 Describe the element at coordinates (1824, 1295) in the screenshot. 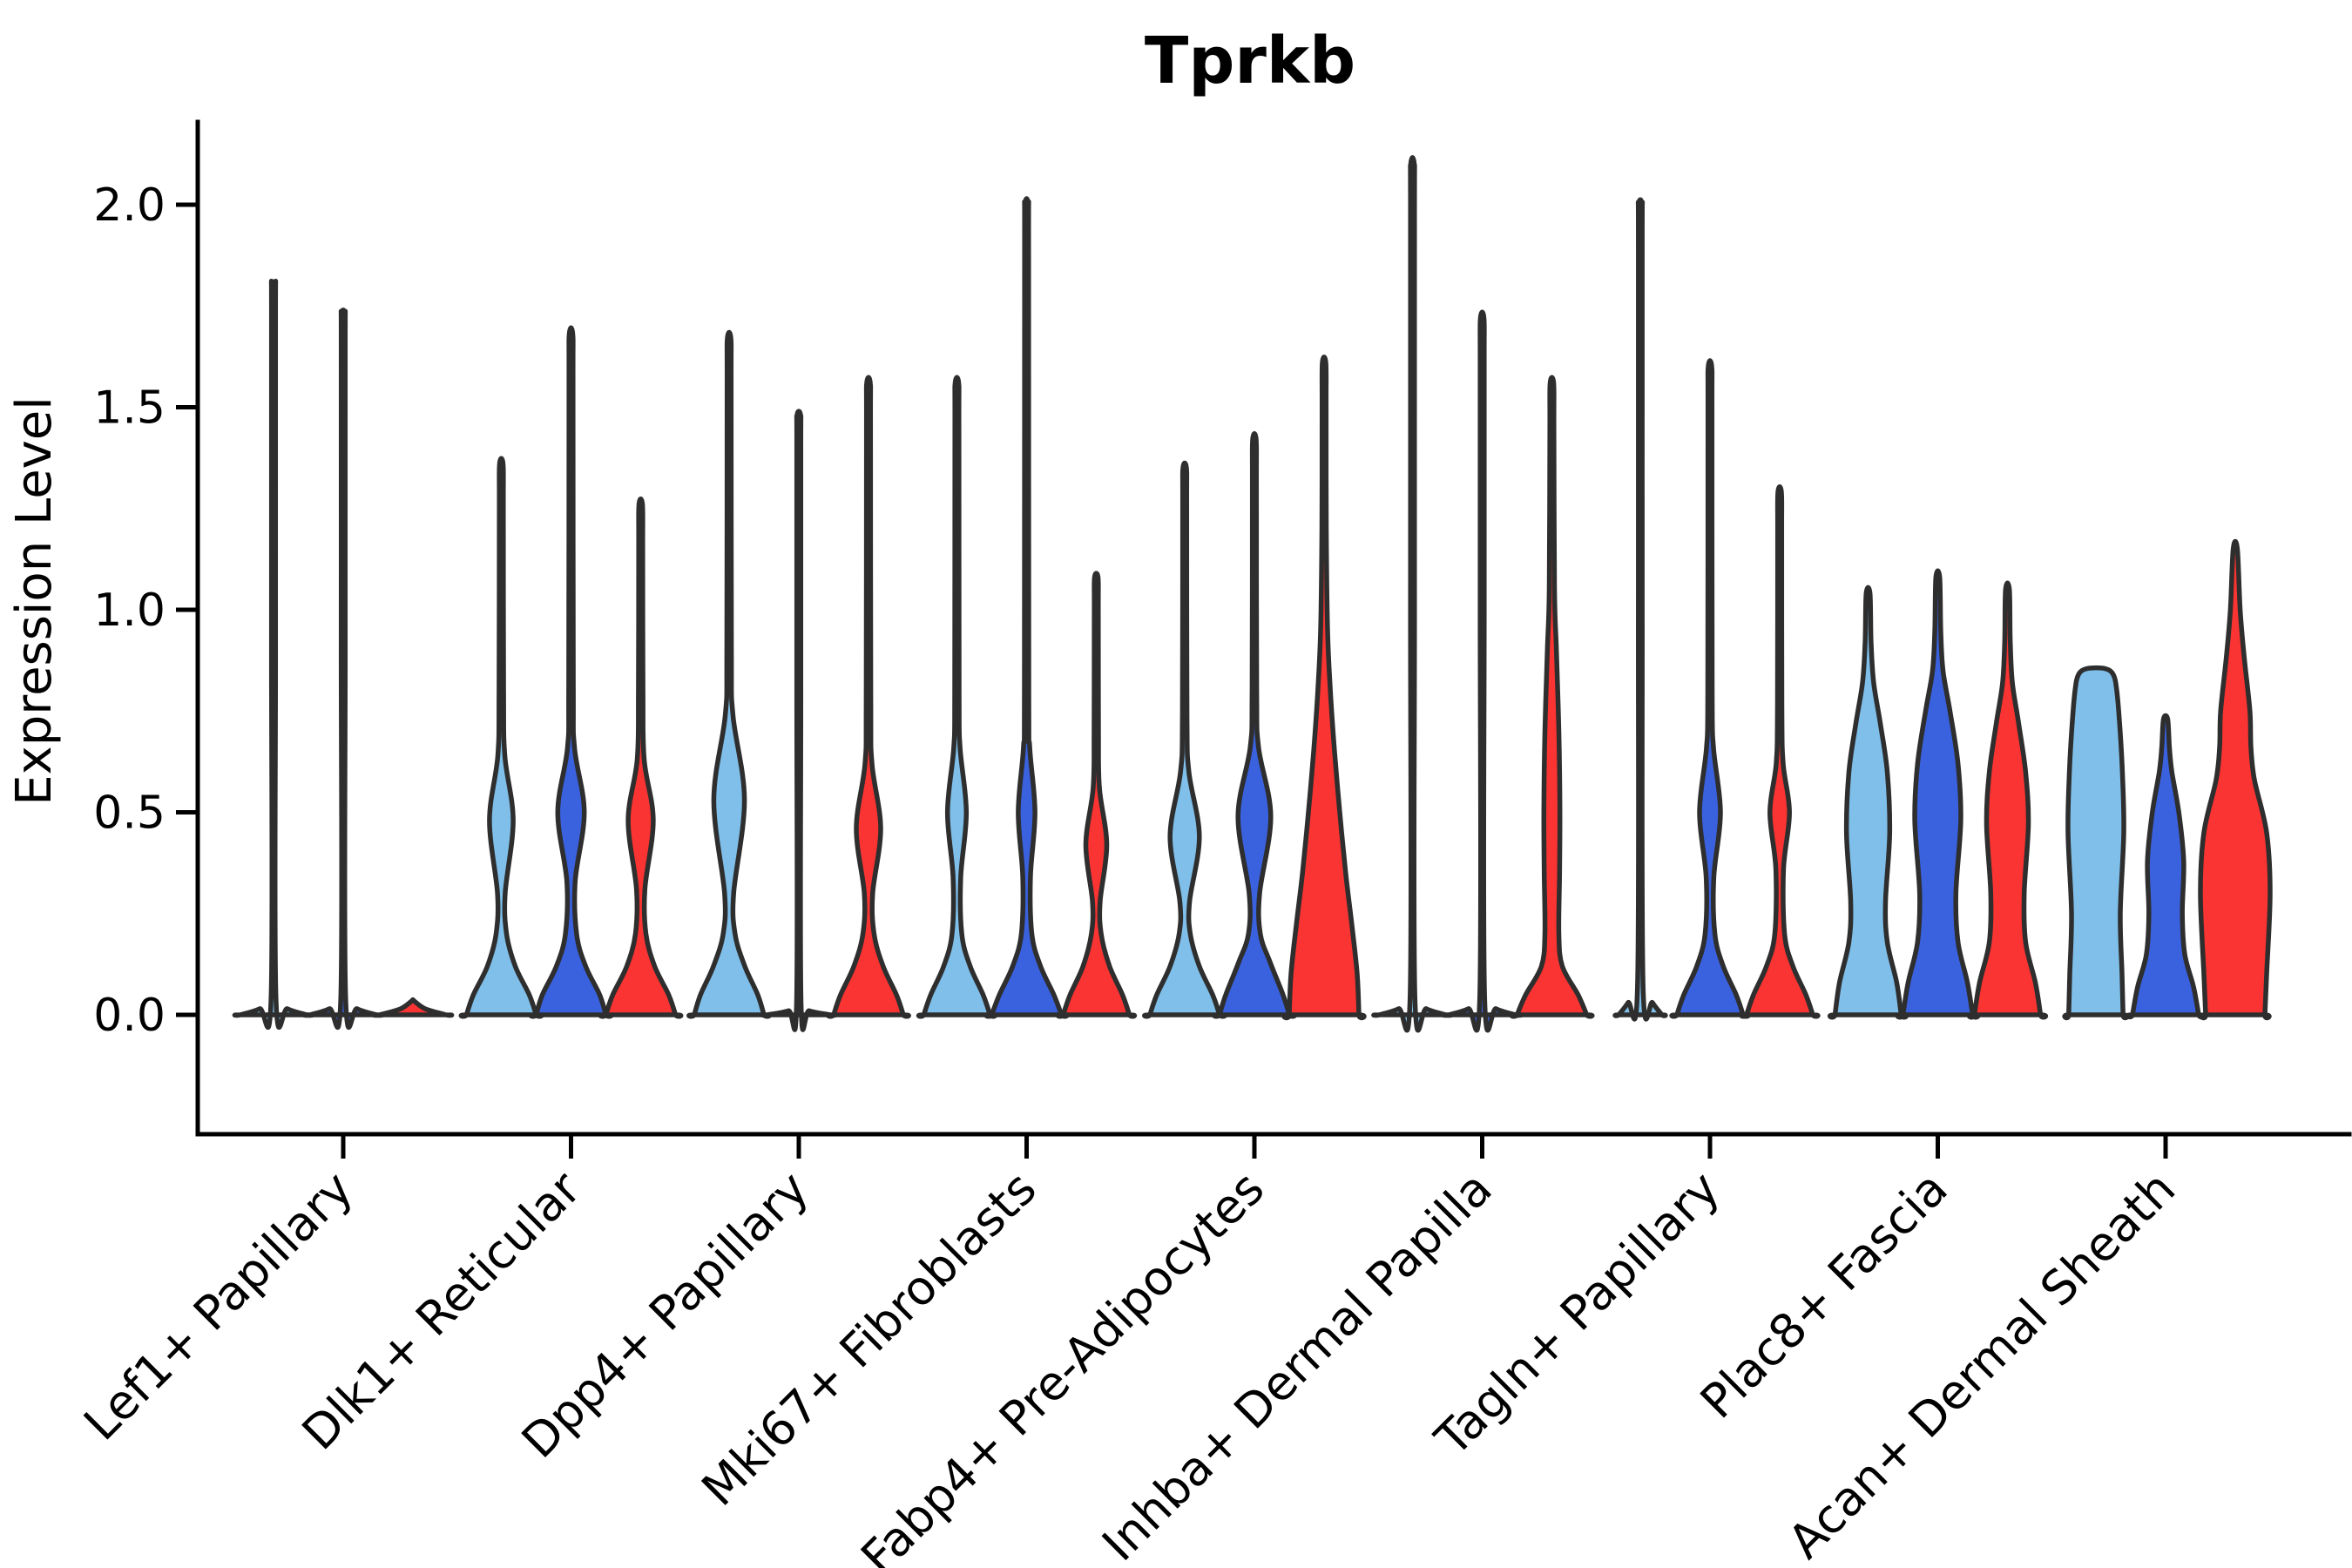

I see `x-tick-label: Plac8+ Fascia` at that location.